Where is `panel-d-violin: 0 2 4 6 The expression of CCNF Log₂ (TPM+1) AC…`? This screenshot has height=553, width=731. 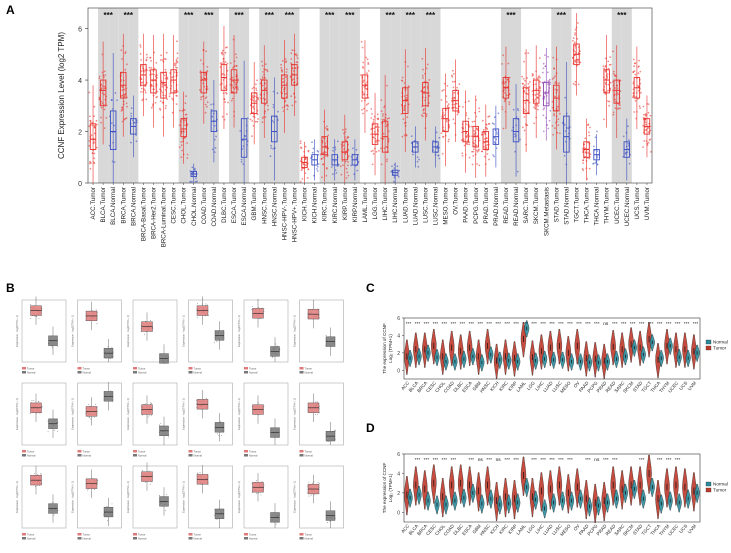
panel-d-violin: 0 2 4 6 The expression of CCNF Log₂ (TPM+1) AC… is located at coordinates (555, 494).